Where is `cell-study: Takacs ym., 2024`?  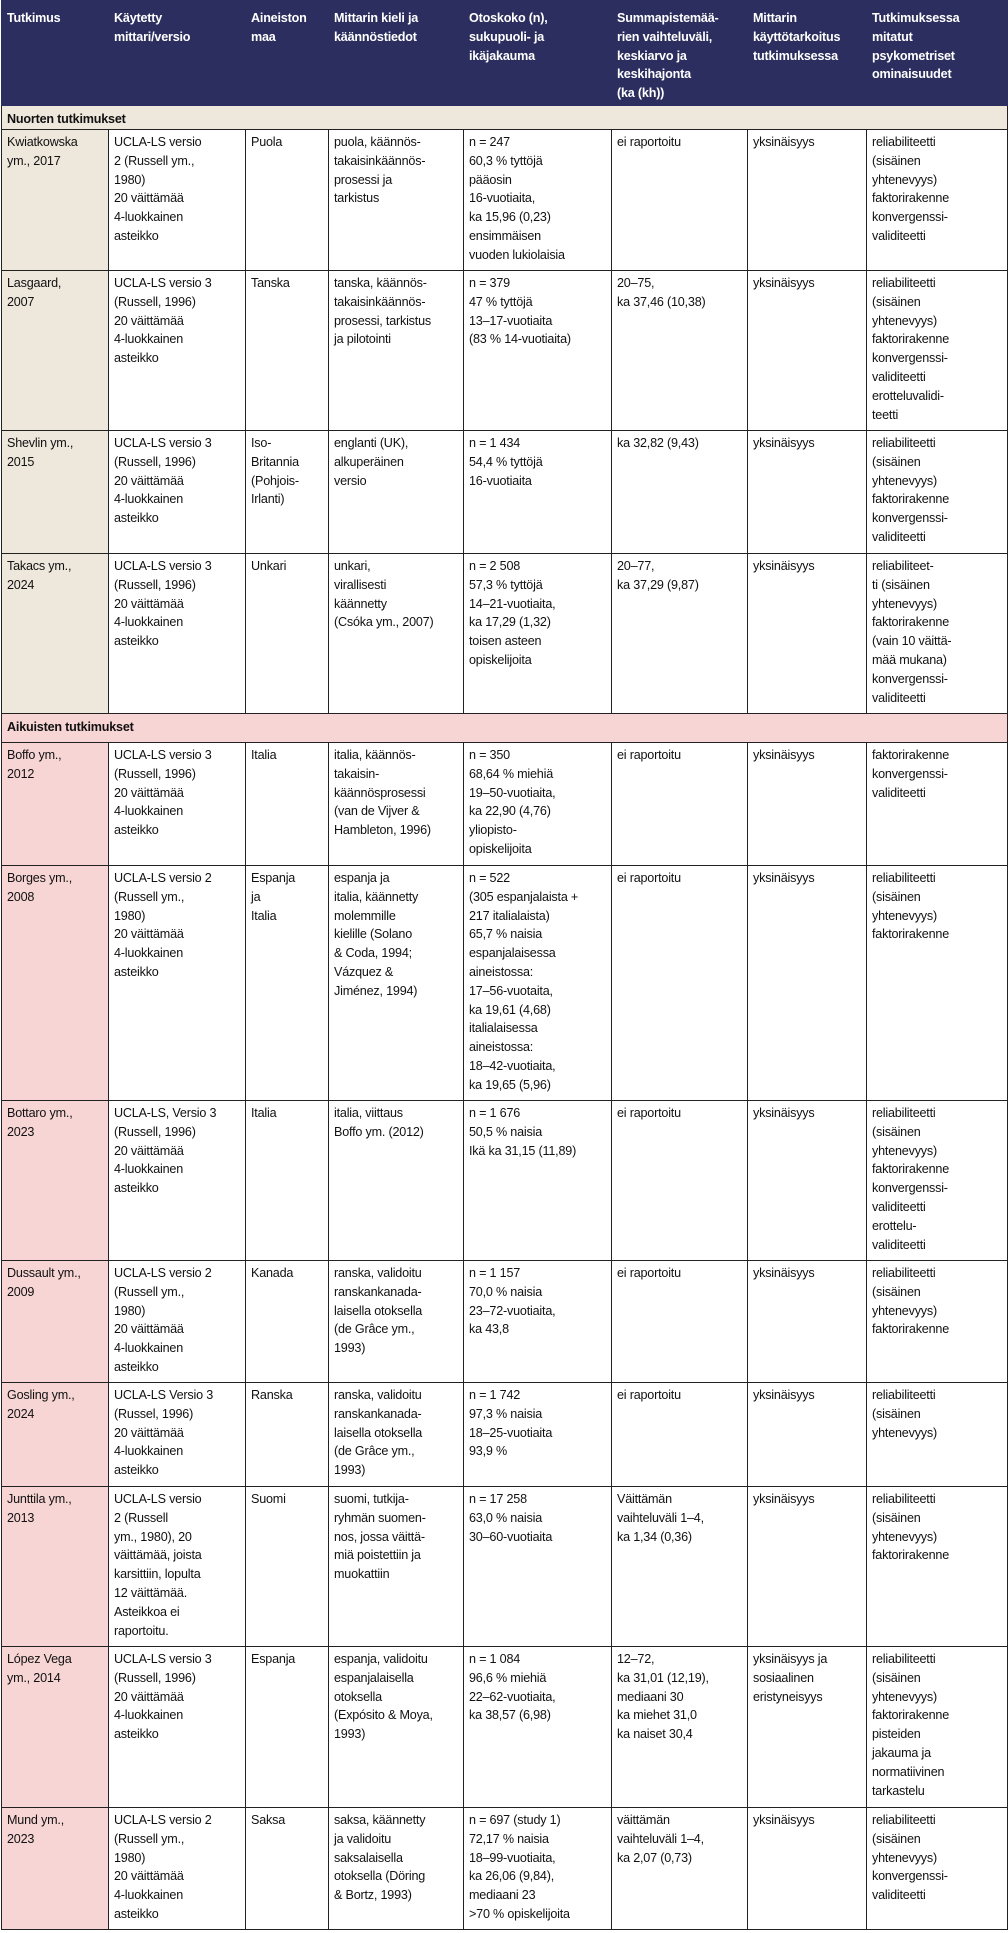 cell-study: Takacs ym., 2024 is located at coordinates (55, 633).